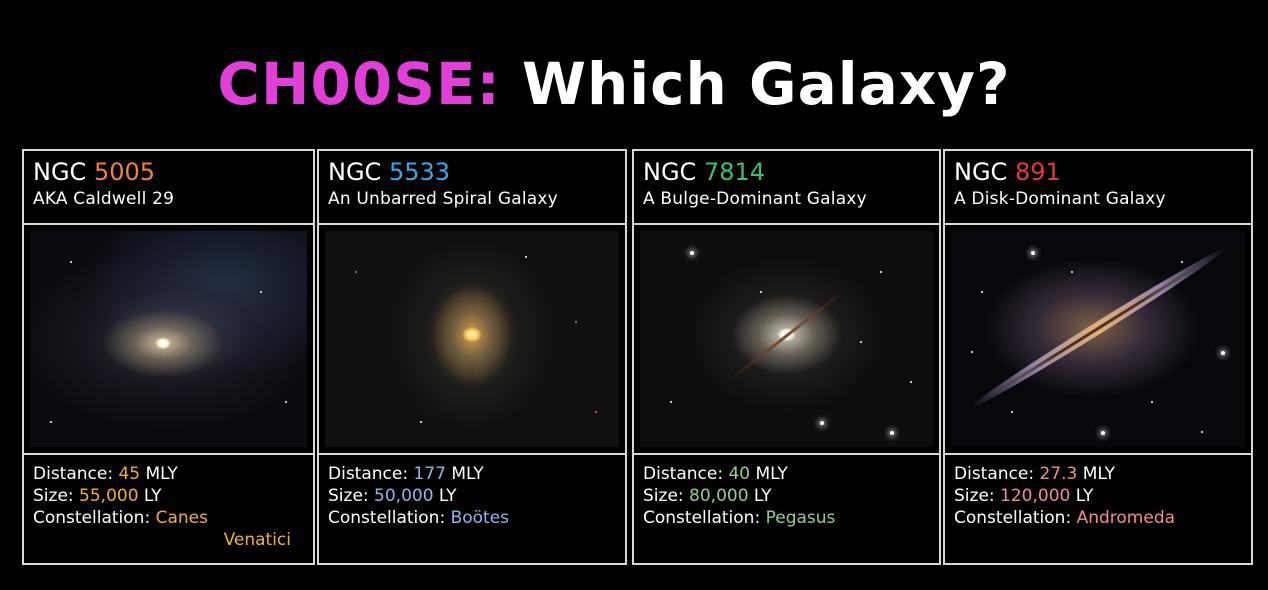  I want to click on constellation-value: Andromeda, so click(1126, 518).